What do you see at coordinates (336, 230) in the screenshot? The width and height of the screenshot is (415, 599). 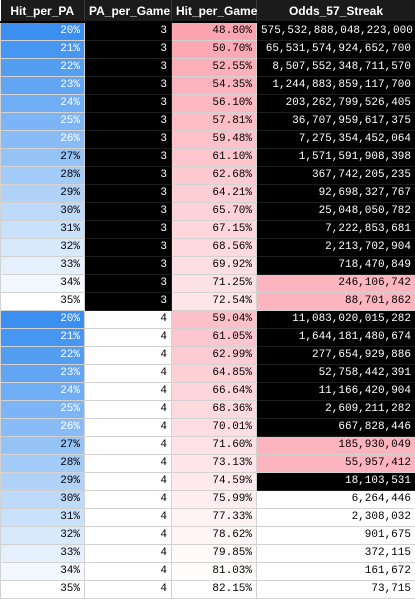 I see `cell-odds-57-streak: 7,222,853,681` at bounding box center [336, 230].